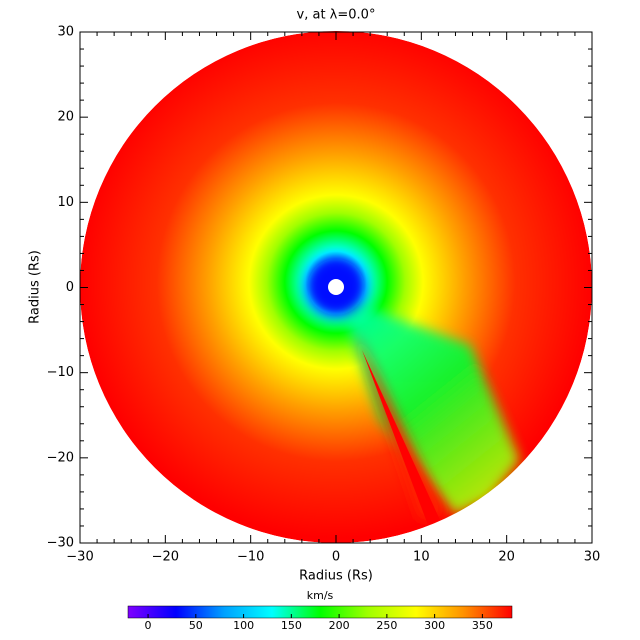 The height and width of the screenshot is (640, 640). I want to click on sun, so click(336, 287).